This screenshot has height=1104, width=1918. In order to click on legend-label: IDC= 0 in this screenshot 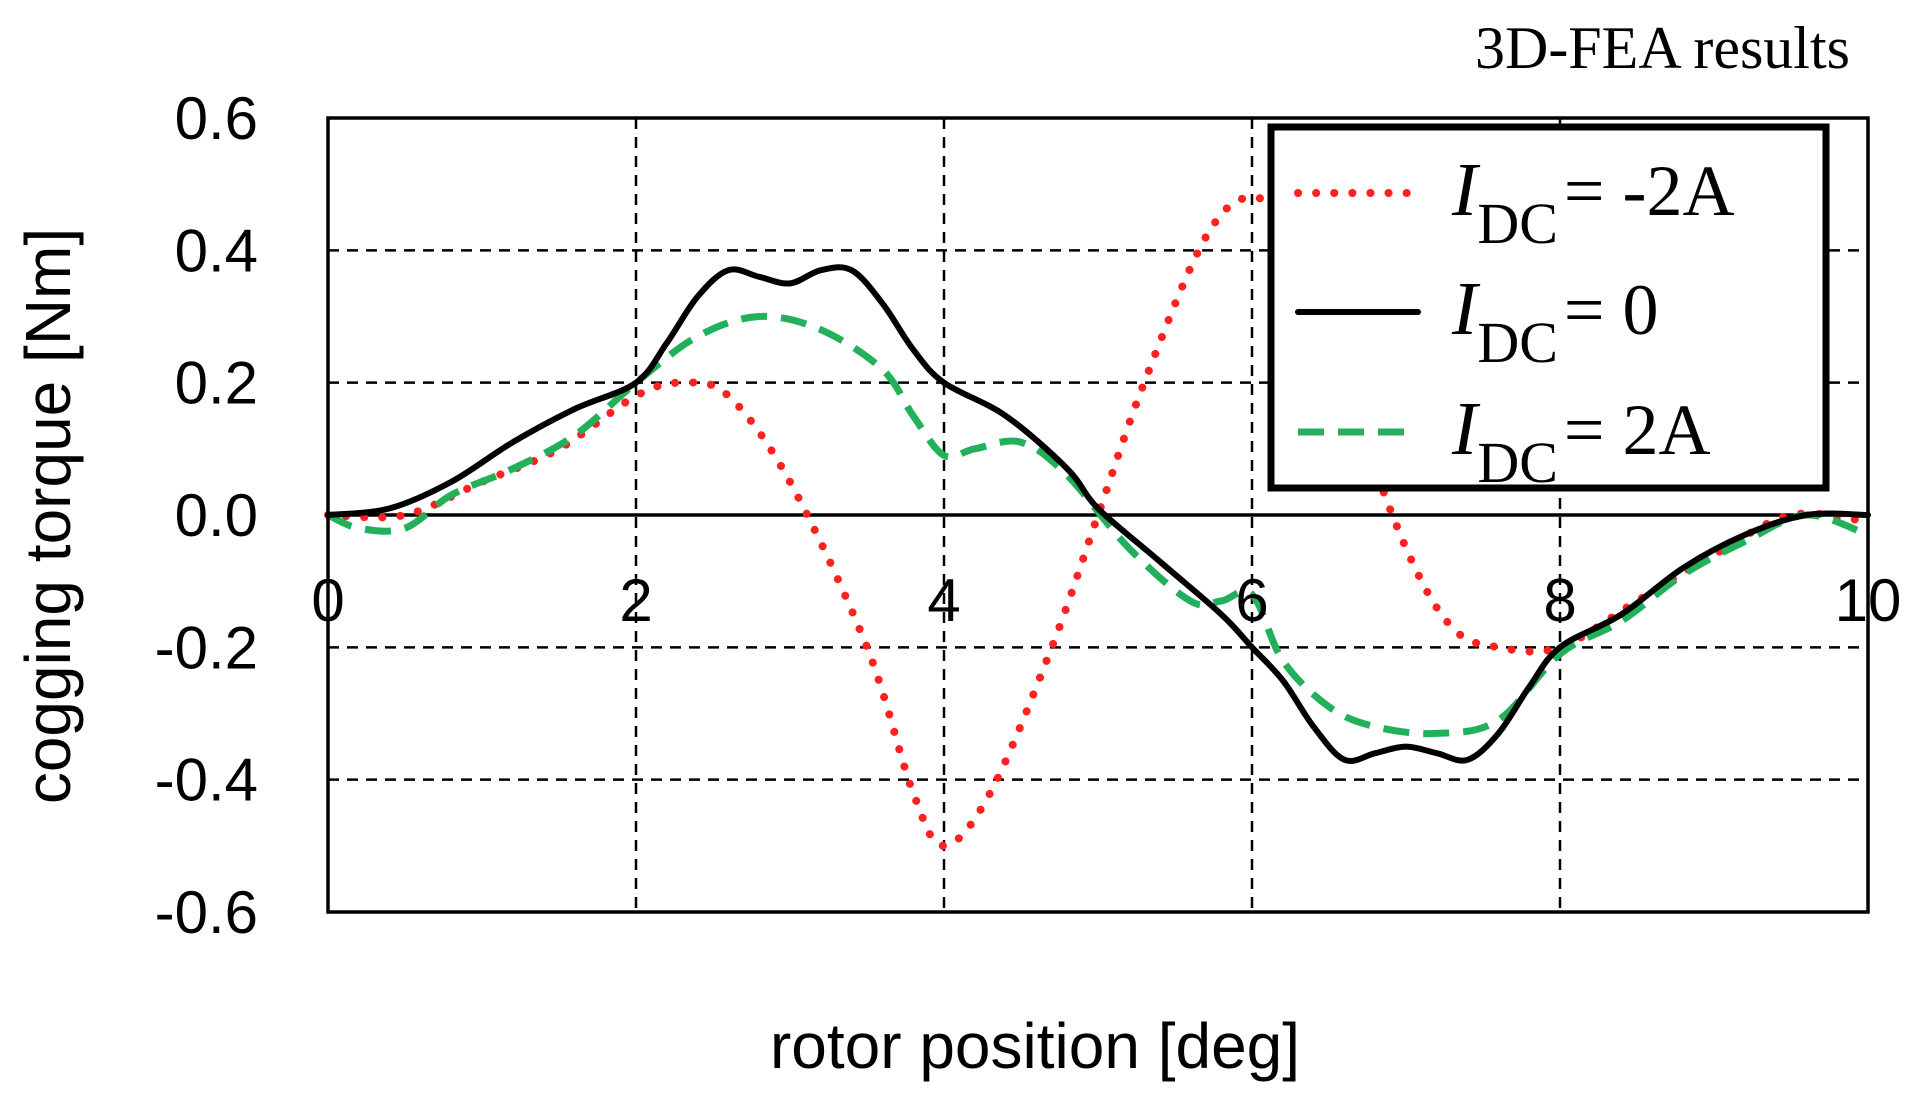, I will do `click(1555, 321)`.